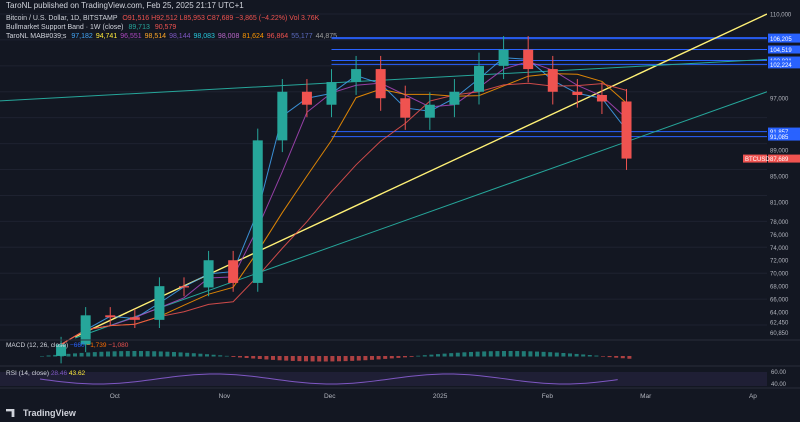 Image resolution: width=800 pixels, height=422 pixels. What do you see at coordinates (277, 36) in the screenshot?
I see `legend-mab-value: 96,864` at bounding box center [277, 36].